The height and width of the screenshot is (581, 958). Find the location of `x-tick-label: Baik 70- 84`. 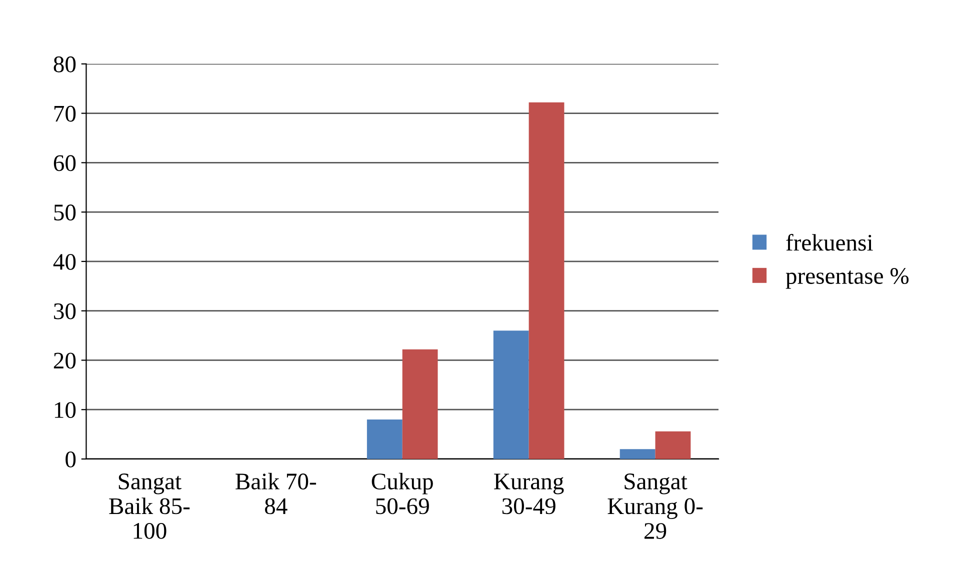

x-tick-label: Baik 70- 84 is located at coordinates (276, 493).